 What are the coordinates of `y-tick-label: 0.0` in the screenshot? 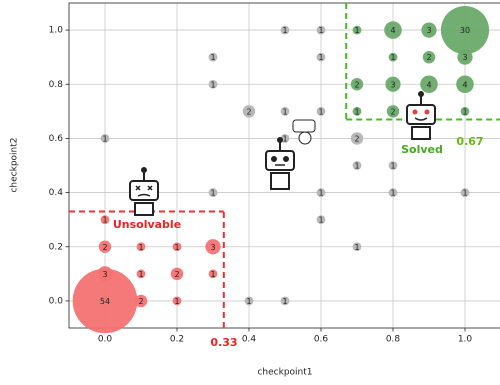 It's located at (56, 301).